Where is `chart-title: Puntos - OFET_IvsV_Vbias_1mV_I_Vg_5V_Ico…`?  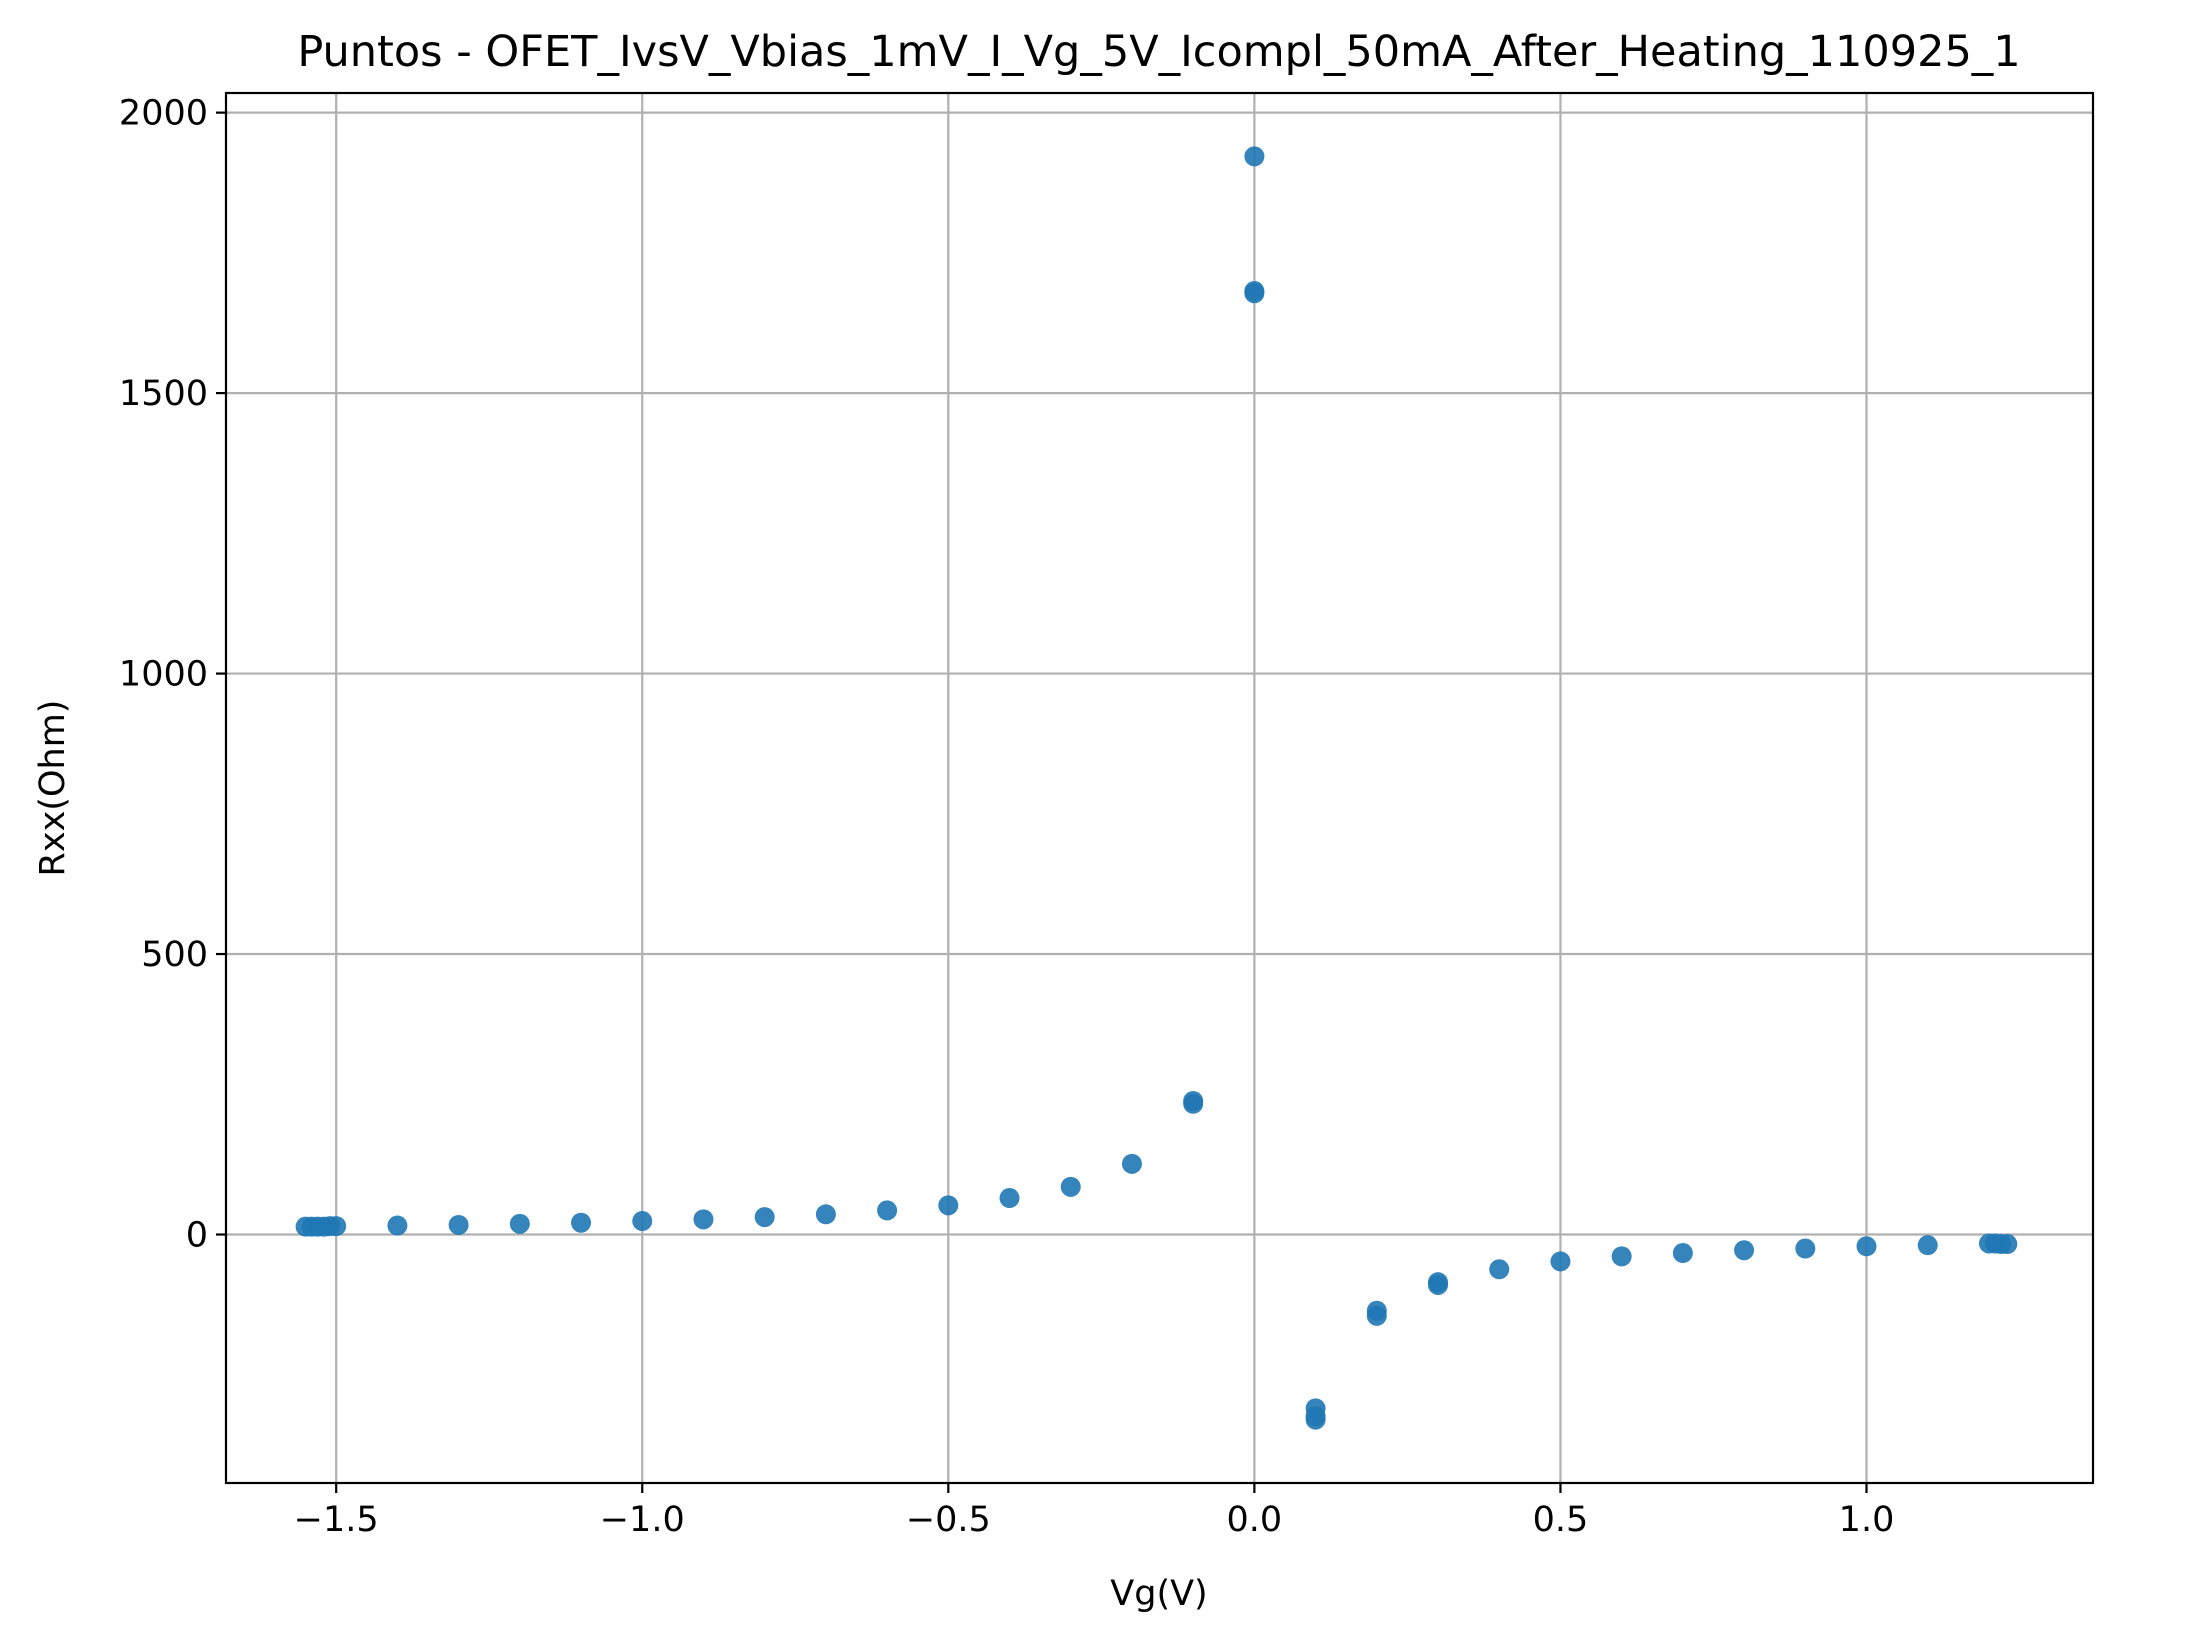 chart-title: Puntos - OFET_IvsV_Vbias_1mV_I_Vg_5V_Ico… is located at coordinates (1158, 52).